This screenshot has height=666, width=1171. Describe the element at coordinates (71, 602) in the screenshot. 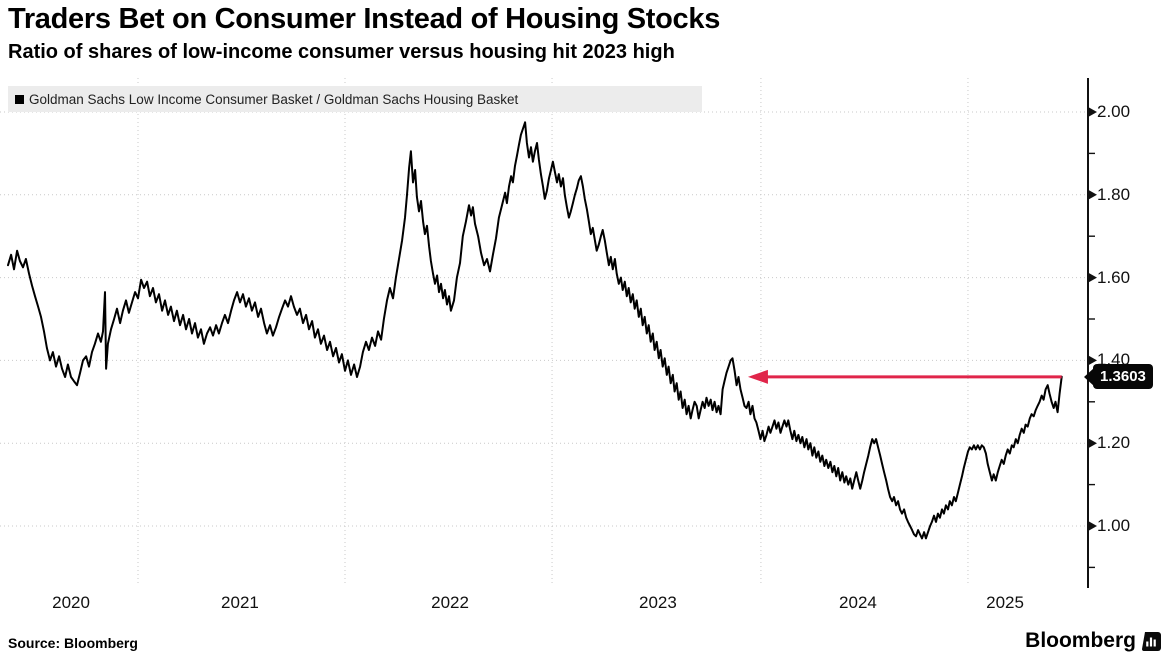

I see `x-tick-label: 2020` at that location.